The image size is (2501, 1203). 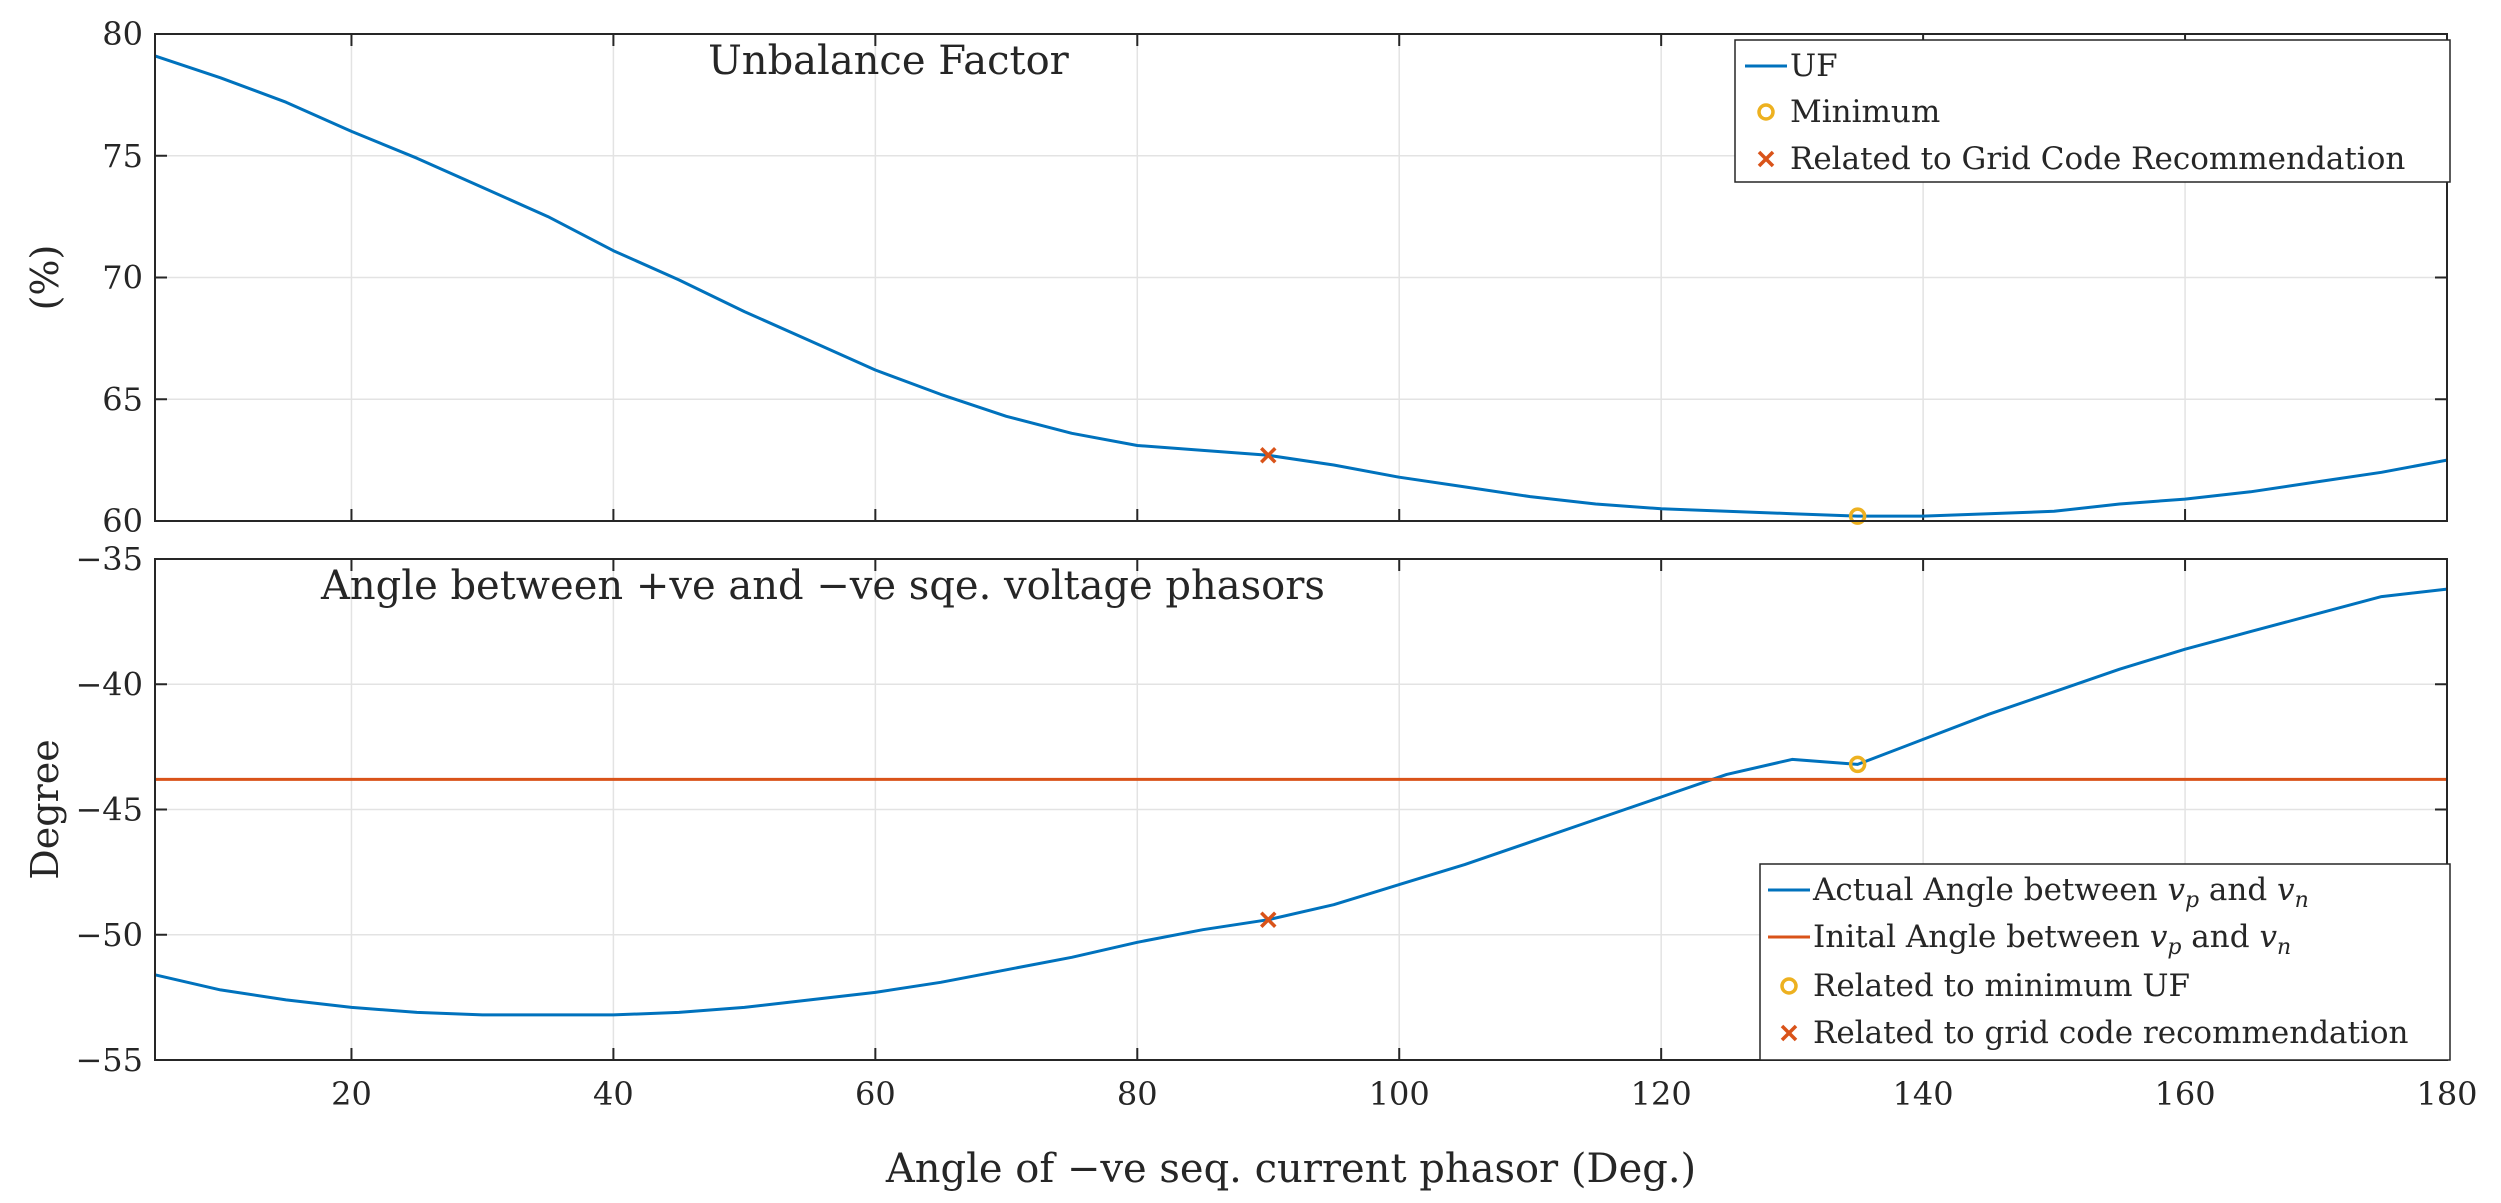 I want to click on angle-legend-cross-swatch, so click(x=1789, y=1033).